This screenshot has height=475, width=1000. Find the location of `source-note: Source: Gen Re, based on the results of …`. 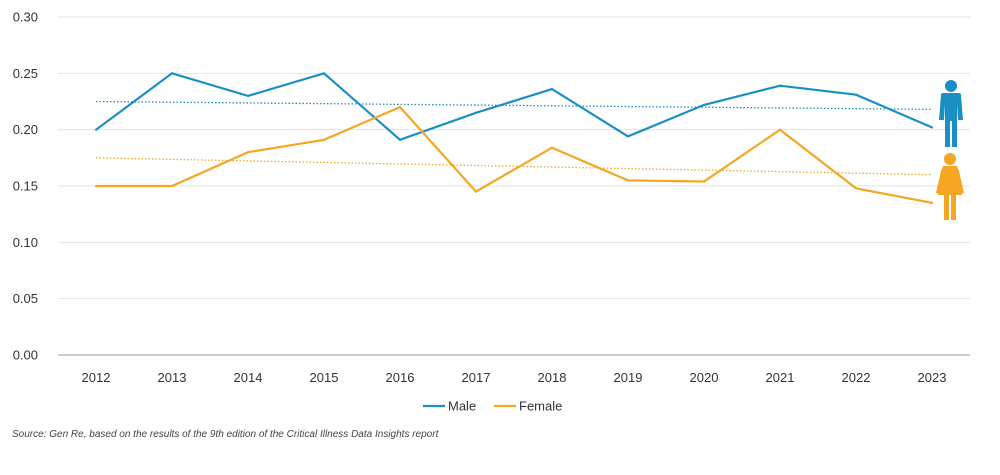

source-note: Source: Gen Re, based on the results of … is located at coordinates (225, 434).